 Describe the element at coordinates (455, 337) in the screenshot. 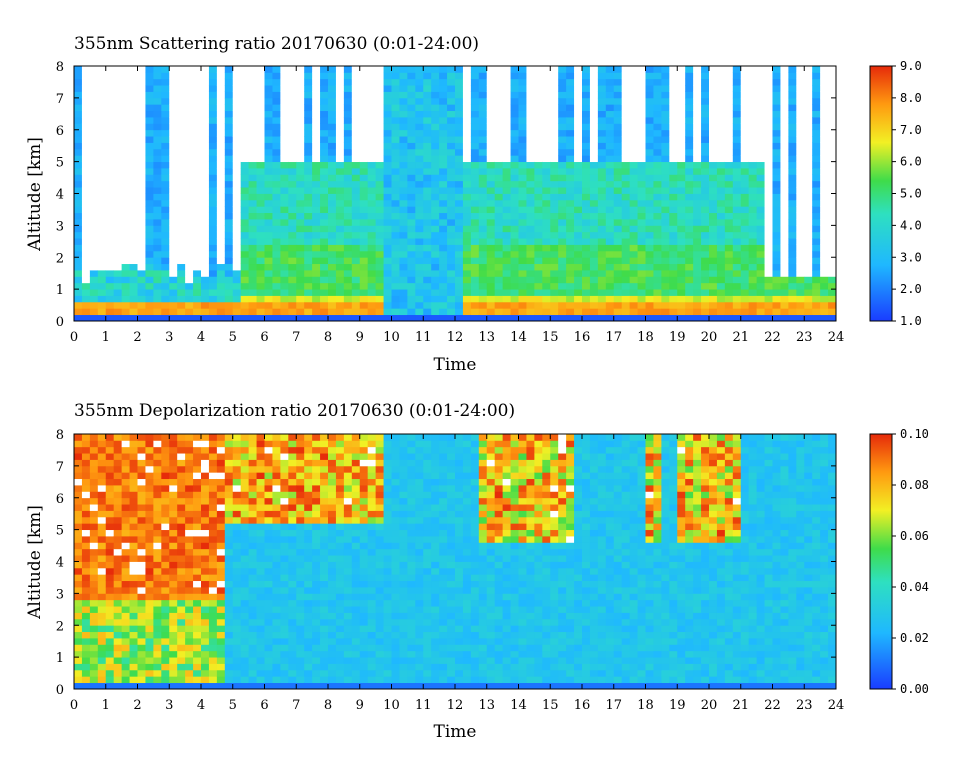

I see `x-tick-label: 12` at that location.